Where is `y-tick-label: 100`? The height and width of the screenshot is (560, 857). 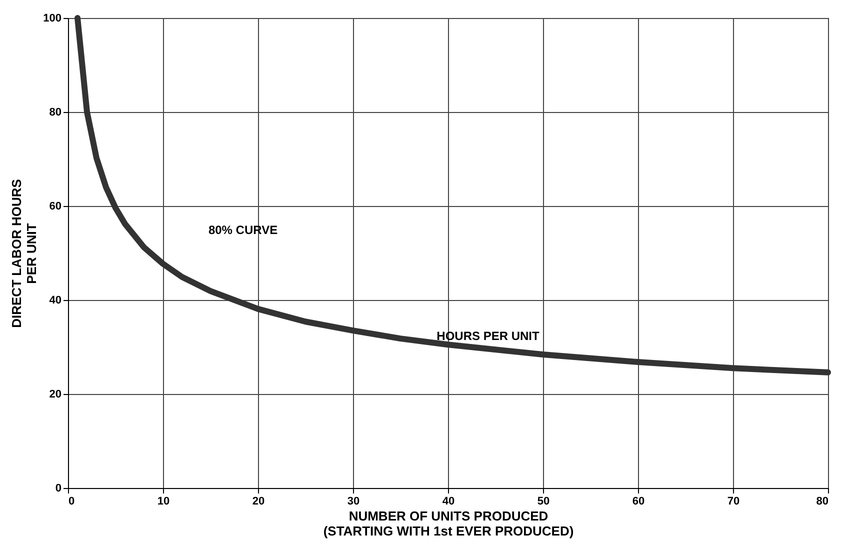
y-tick-label: 100 is located at coordinates (52, 18).